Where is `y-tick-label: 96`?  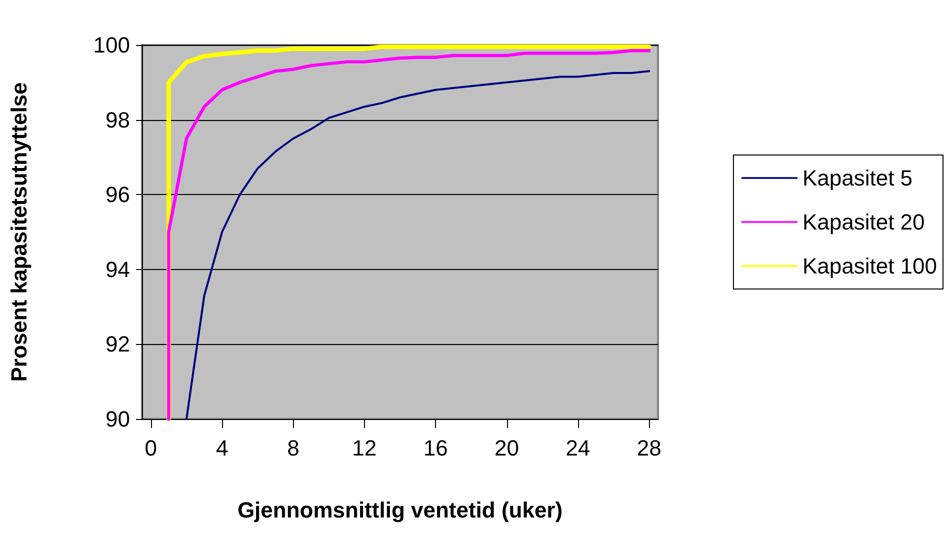
y-tick-label: 96 is located at coordinates (118, 195).